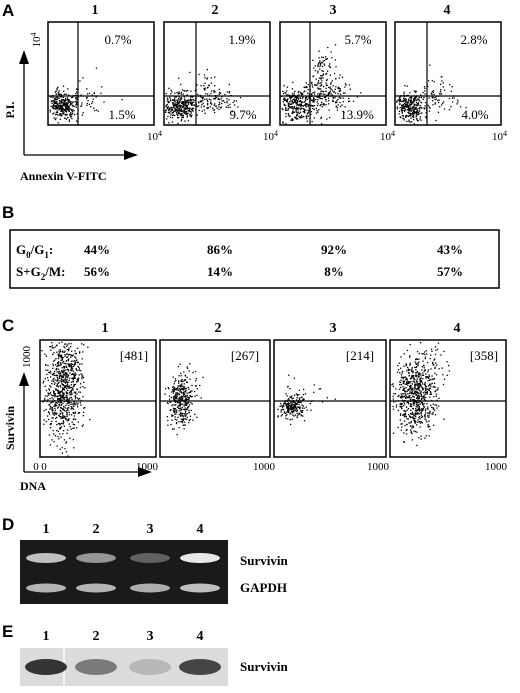 This screenshot has height=693, width=520. What do you see at coordinates (96, 636) in the screenshot?
I see `panel-e-lane-2: 2` at bounding box center [96, 636].